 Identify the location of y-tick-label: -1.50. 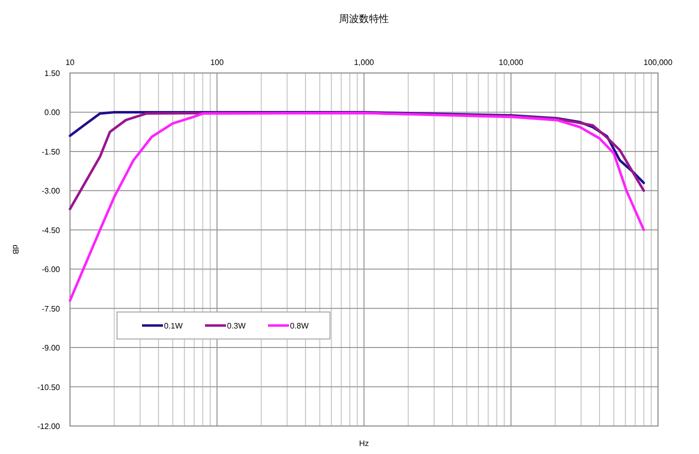
(51, 151).